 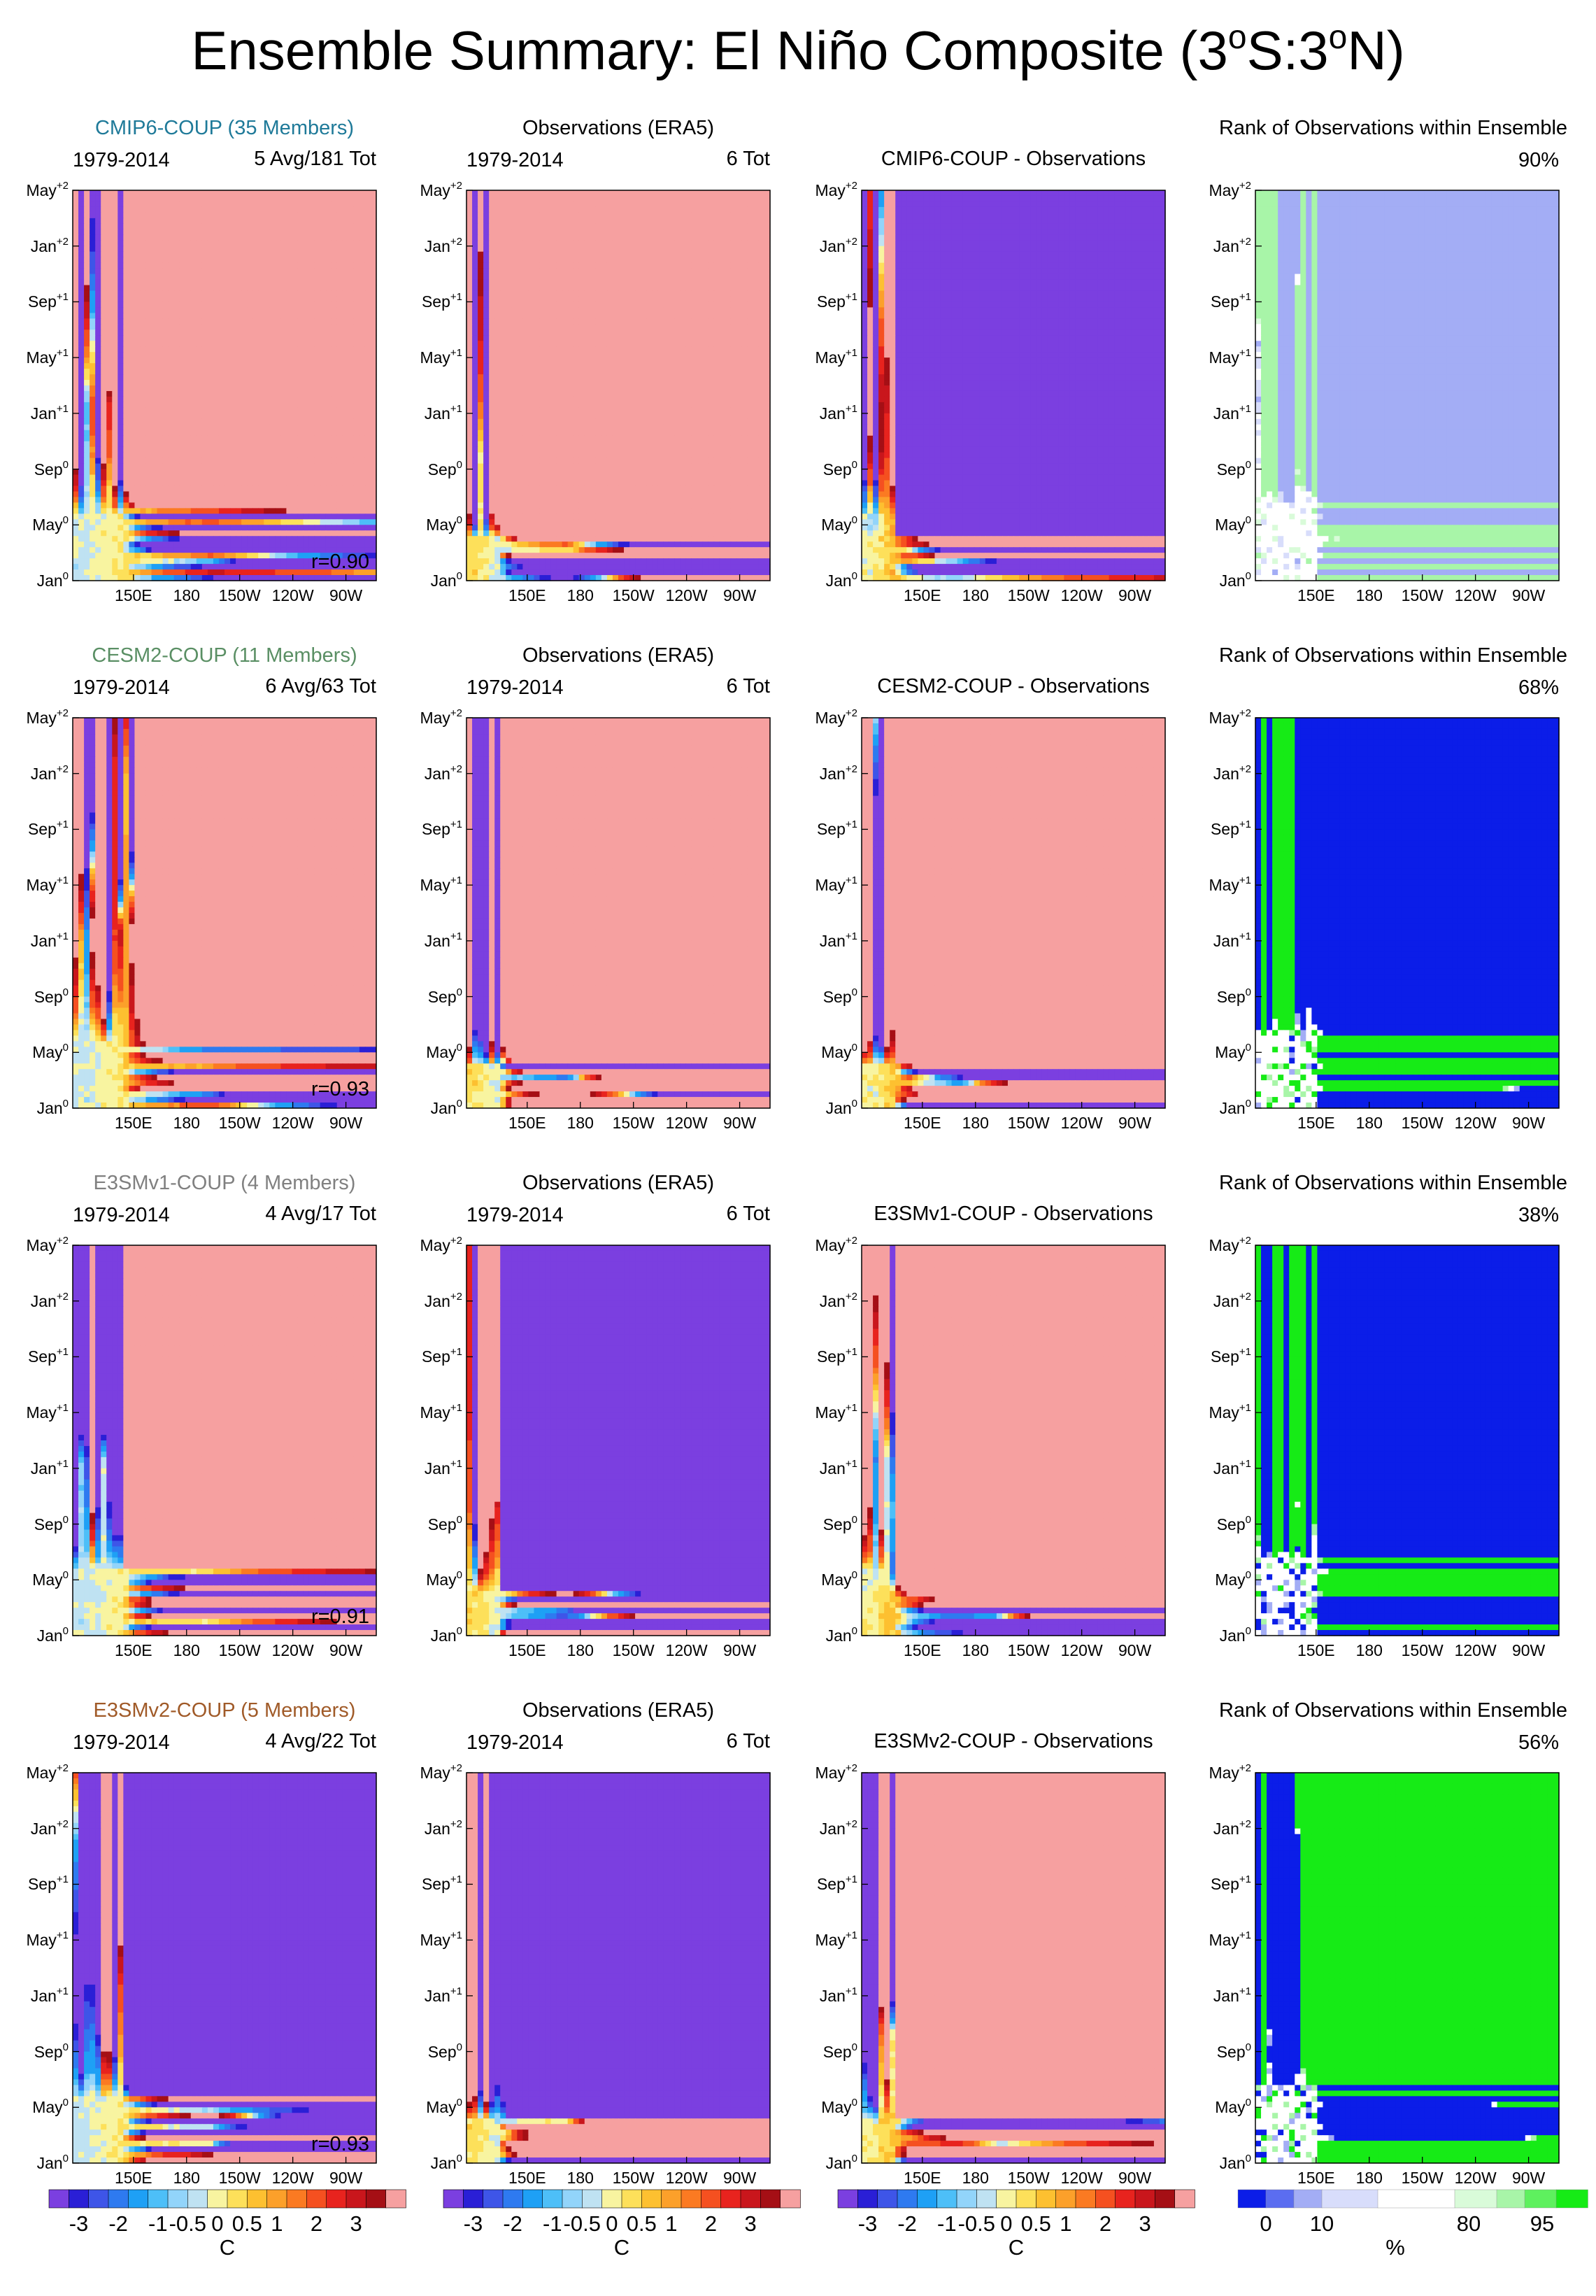 I want to click on model-period-label: 1979-2014, so click(x=121, y=1743).